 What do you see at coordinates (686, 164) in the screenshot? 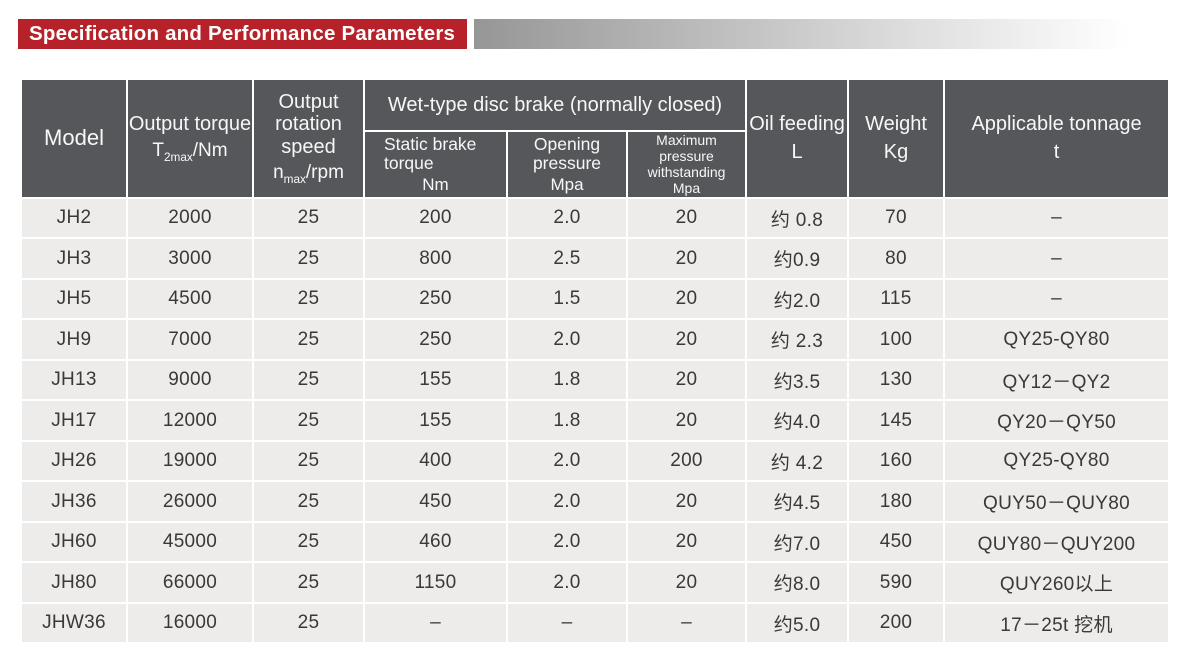
I see `col-header-max-pressure: Maximum pressure withstanding Mpa` at bounding box center [686, 164].